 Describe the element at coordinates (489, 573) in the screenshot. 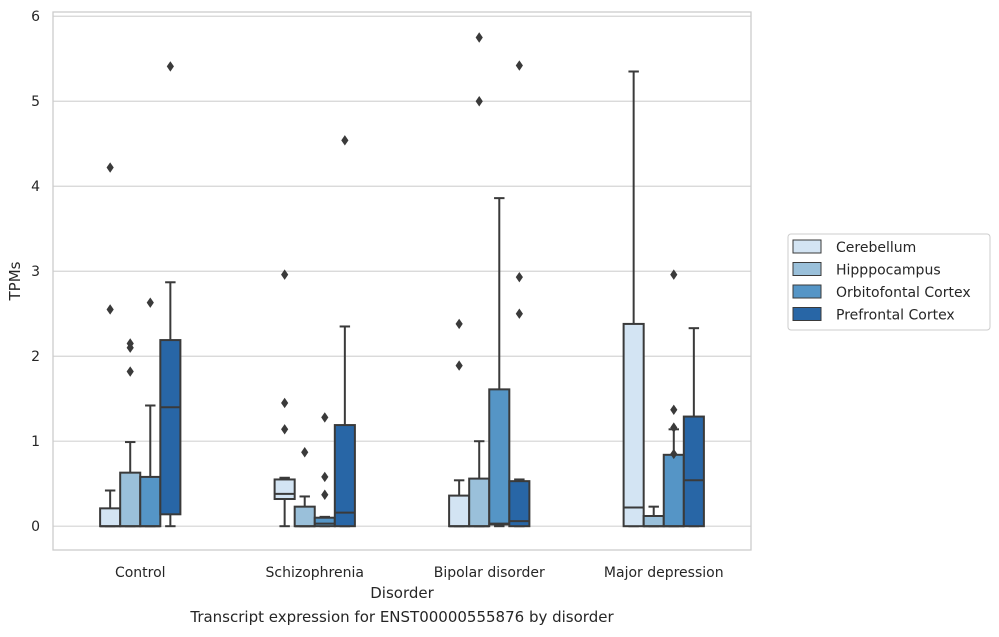

I see `x-tick-label: Bipolar disorder` at that location.